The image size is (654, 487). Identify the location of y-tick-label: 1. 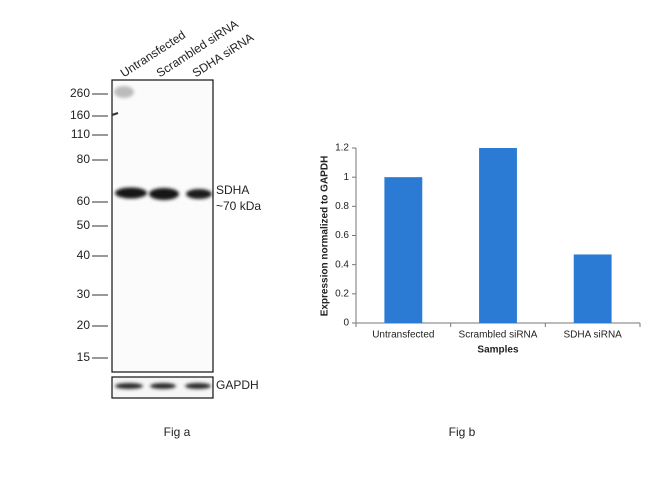
(346, 177).